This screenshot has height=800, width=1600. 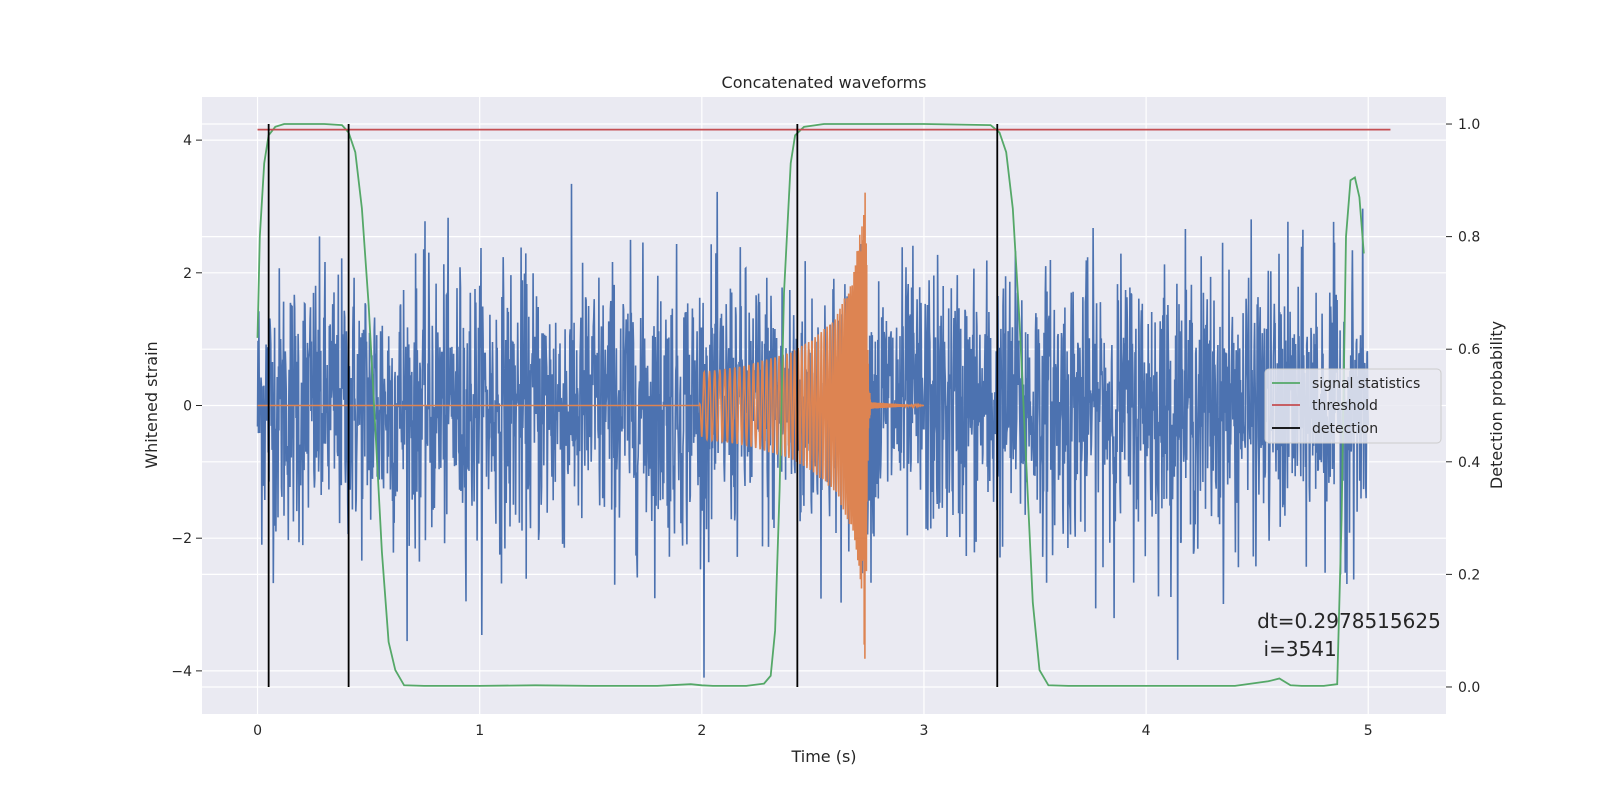 I want to click on y-tick-label: 2, so click(x=187, y=274).